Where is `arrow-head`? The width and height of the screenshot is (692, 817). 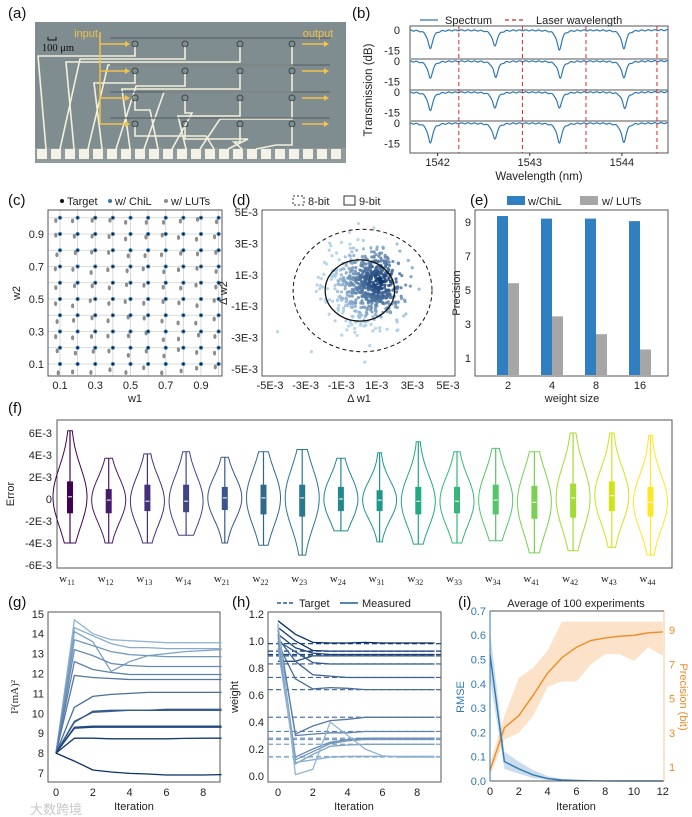 arrow-head is located at coordinates (127, 44).